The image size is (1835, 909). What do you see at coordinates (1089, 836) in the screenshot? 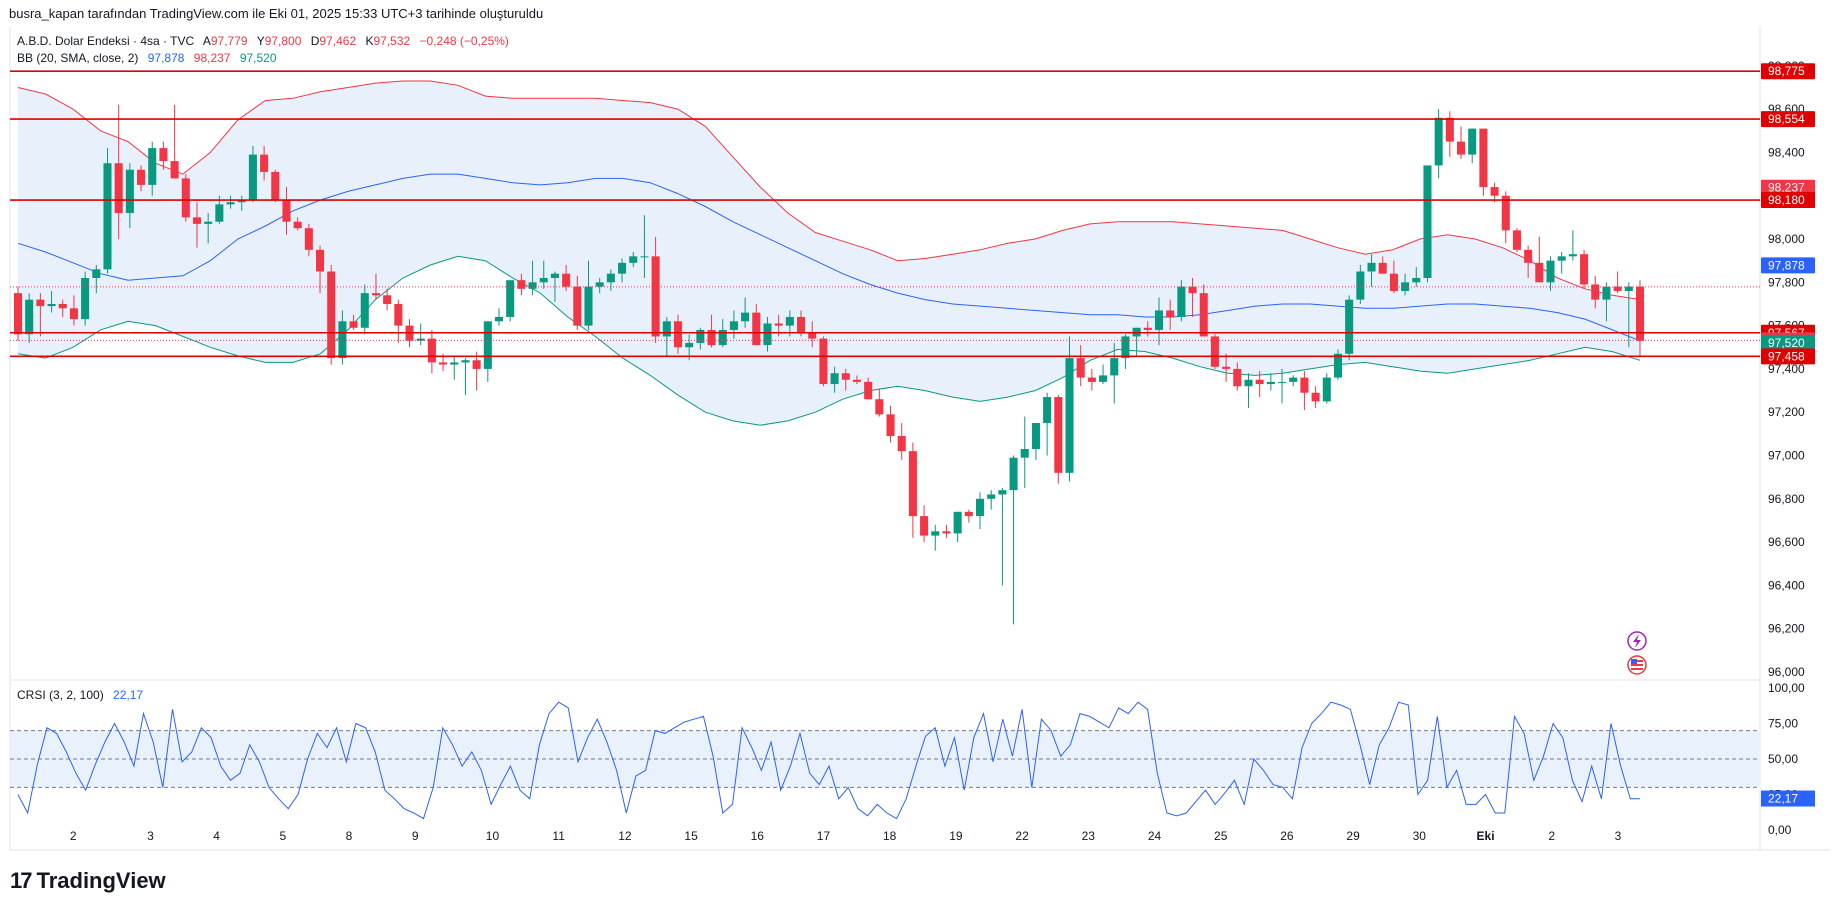
I see `time-tick-label: 23` at bounding box center [1089, 836].